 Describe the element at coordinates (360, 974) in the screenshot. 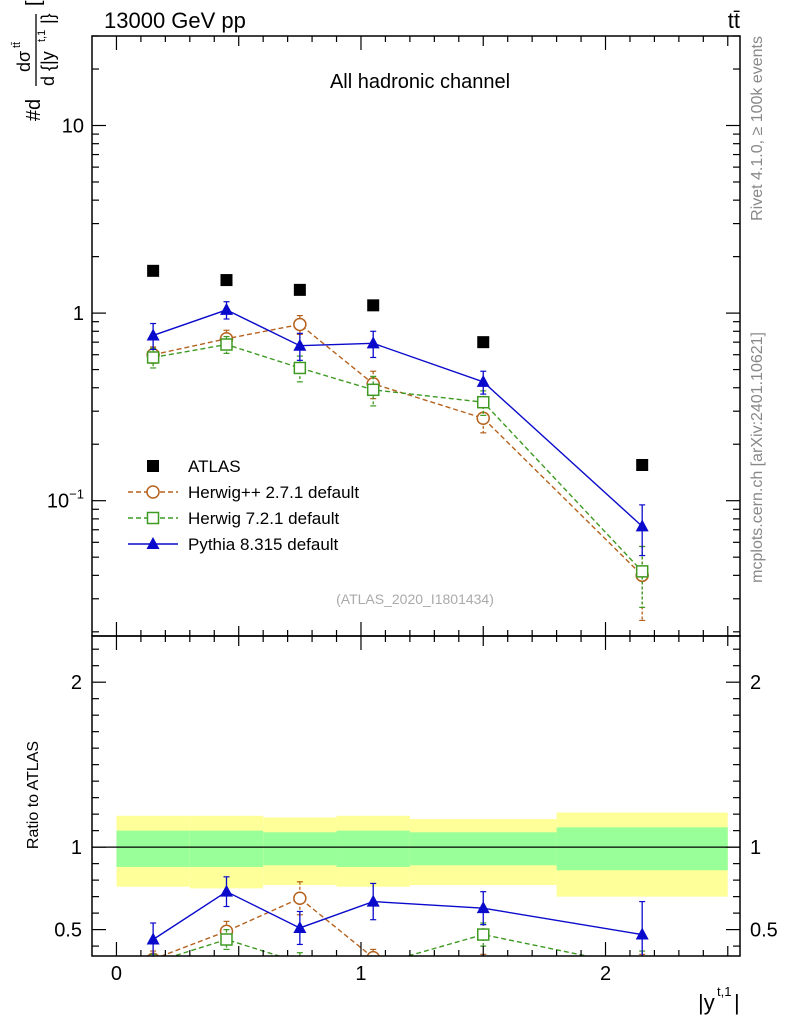

I see `x-tick-label: 1` at that location.